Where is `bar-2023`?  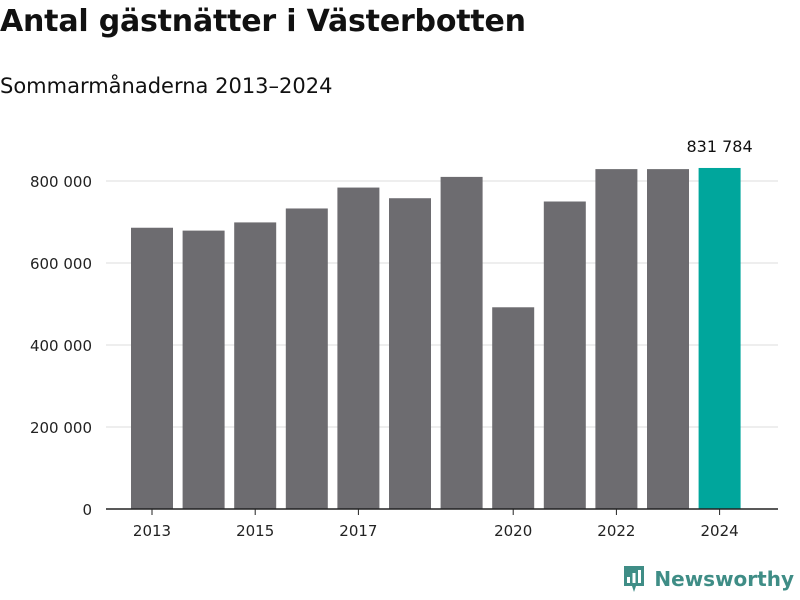 bar-2023 is located at coordinates (668, 339).